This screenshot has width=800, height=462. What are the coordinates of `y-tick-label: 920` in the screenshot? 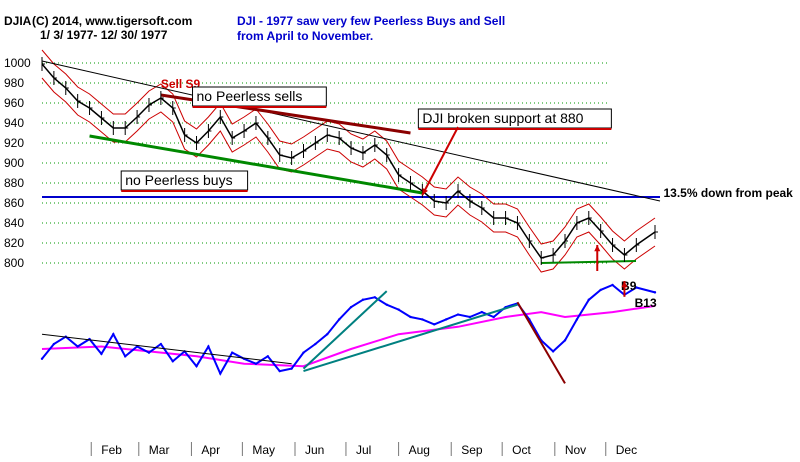 It's located at (14, 143).